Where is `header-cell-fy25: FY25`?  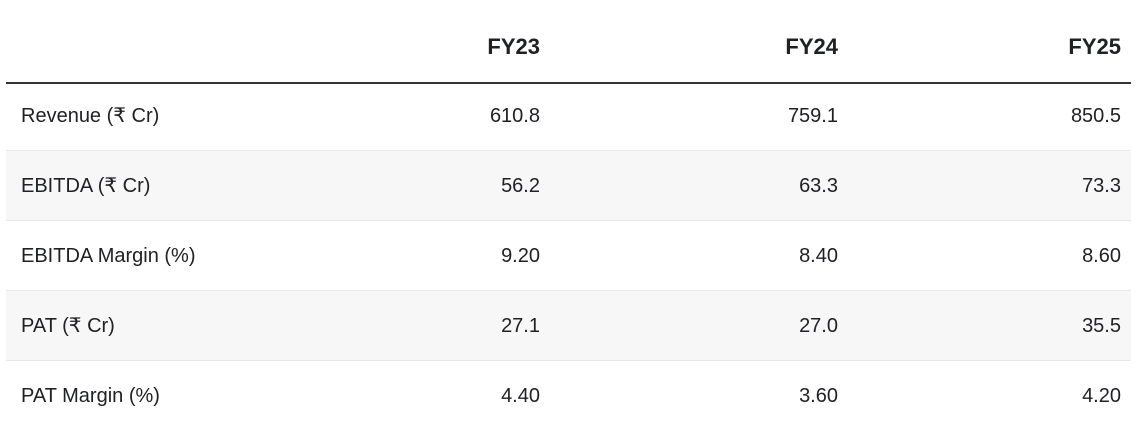 header-cell-fy25: FY25 is located at coordinates (1094, 46).